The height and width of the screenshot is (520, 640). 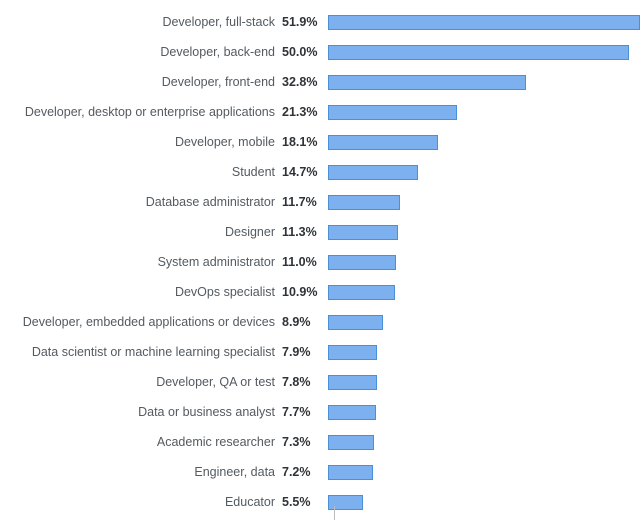 What do you see at coordinates (224, 142) in the screenshot?
I see `category-label: Developer, mobile` at bounding box center [224, 142].